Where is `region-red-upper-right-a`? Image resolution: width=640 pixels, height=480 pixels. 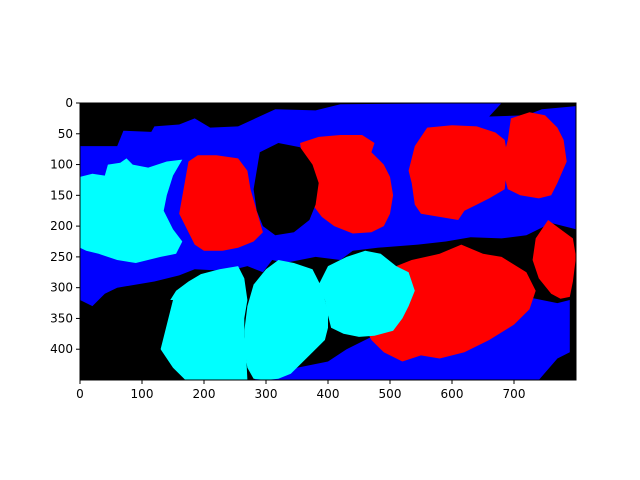 region-red-upper-right-a is located at coordinates (458, 172).